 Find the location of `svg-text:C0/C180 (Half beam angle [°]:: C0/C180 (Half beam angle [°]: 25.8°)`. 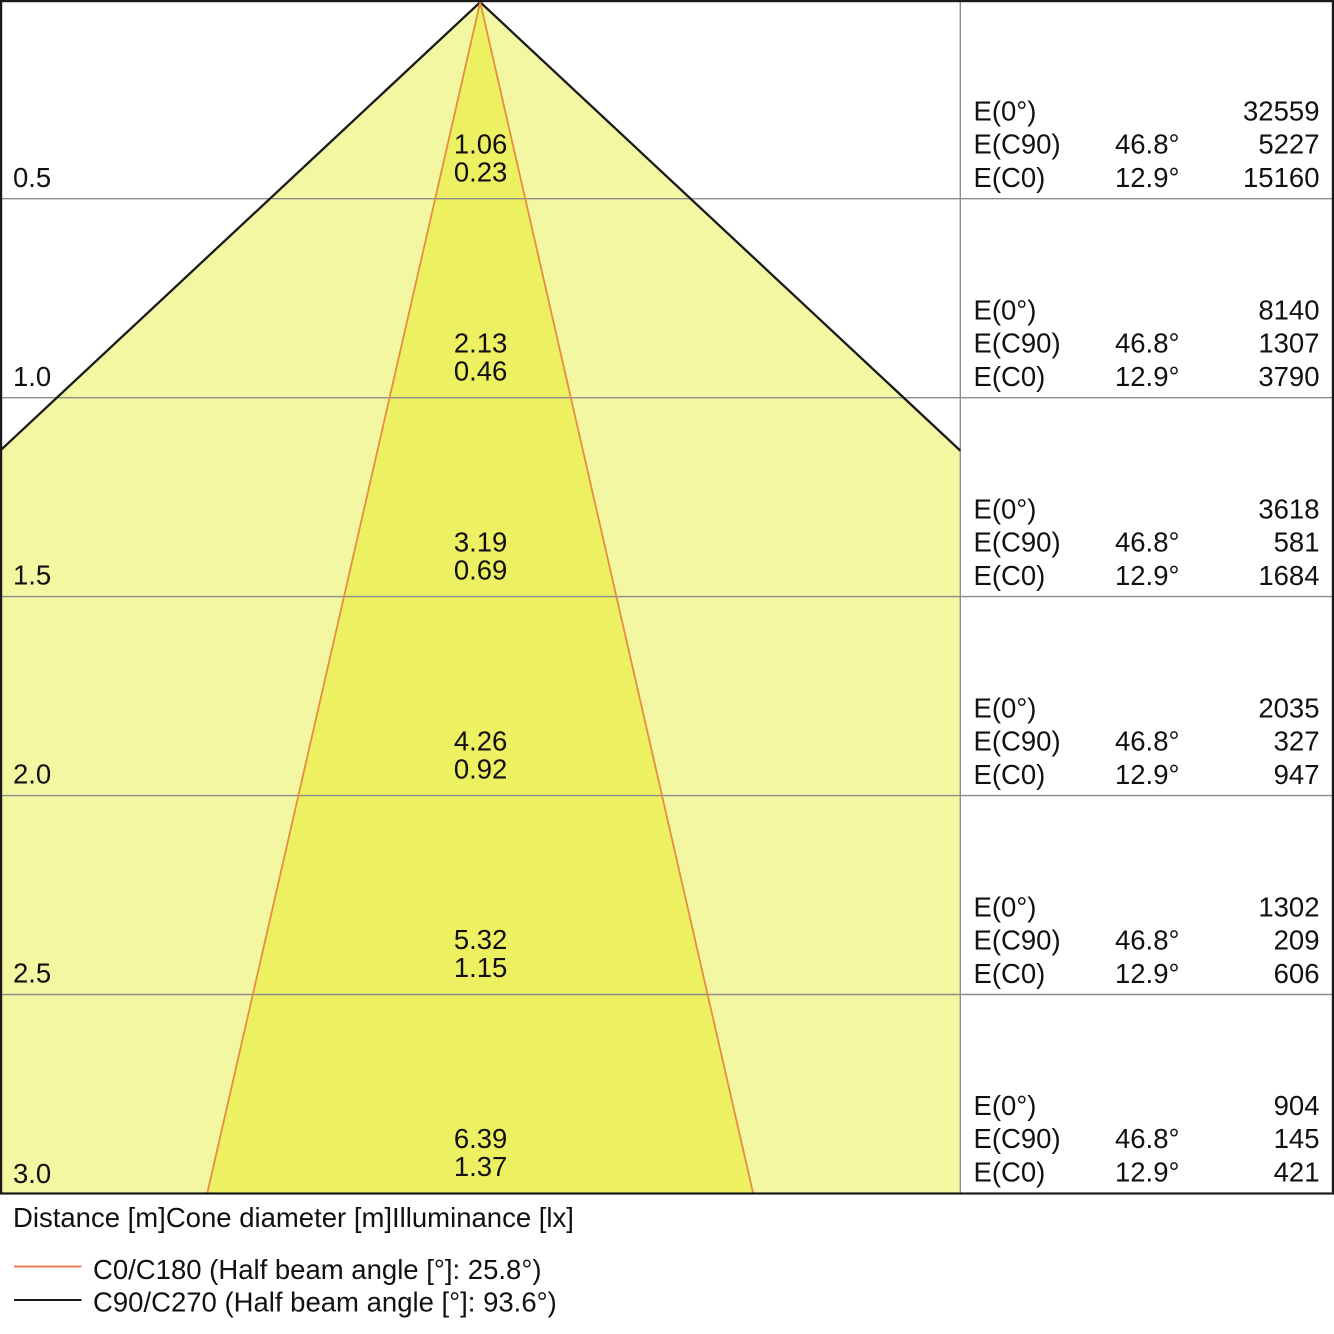

svg-text:C0/C180 (Half beam angle [°]:: C0/C180 (Half beam angle [°]: 25.8°) is located at coordinates (317, 1269).